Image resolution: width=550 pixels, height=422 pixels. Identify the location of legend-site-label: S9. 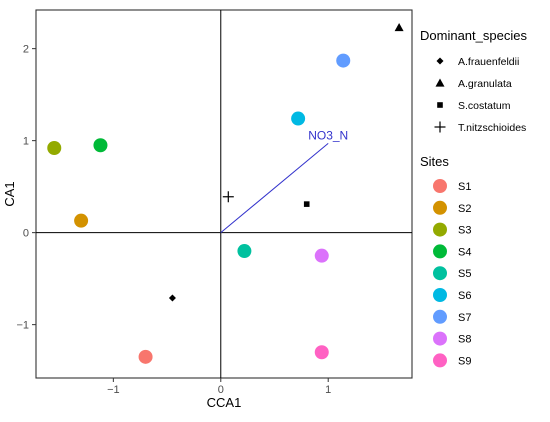
(464, 361).